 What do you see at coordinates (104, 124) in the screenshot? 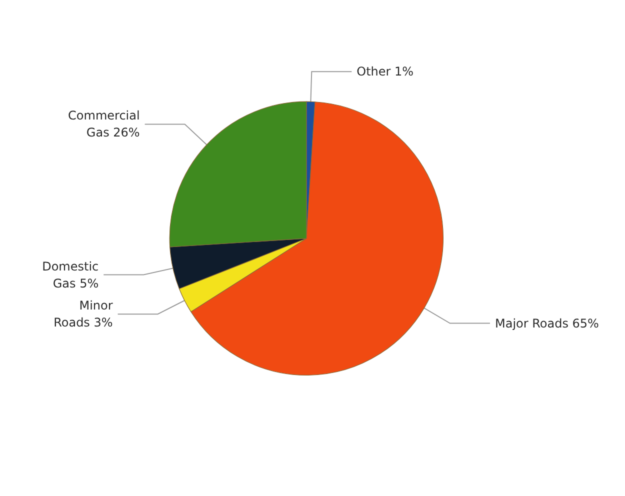
I see `slice-label: Commercial Gas 26%` at bounding box center [104, 124].